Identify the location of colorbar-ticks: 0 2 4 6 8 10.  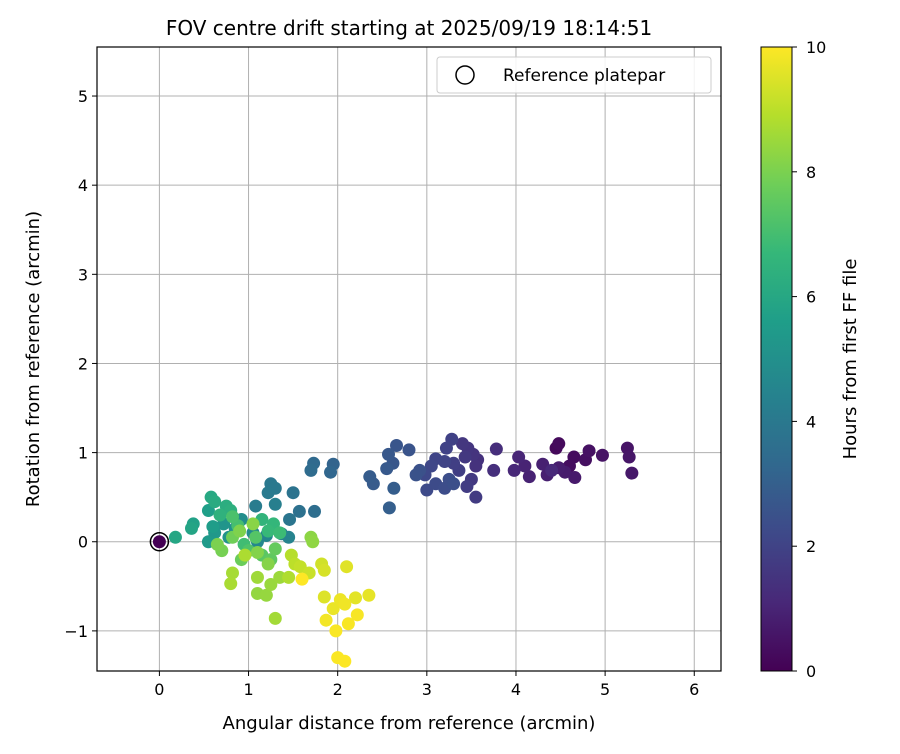
(809, 359).